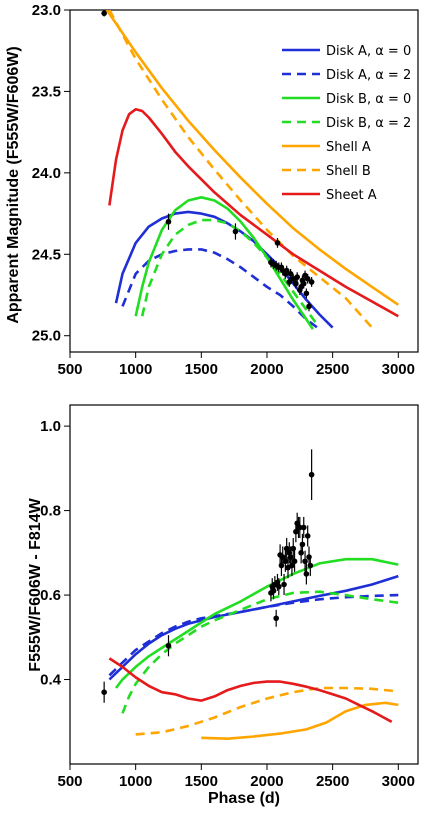 The width and height of the screenshot is (437, 815). Describe the element at coordinates (46, 173) in the screenshot. I see `y-tick-label: 24.0` at that location.